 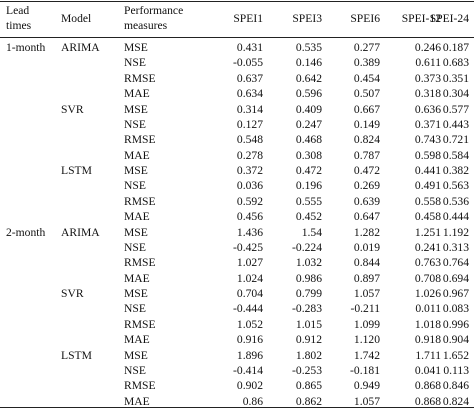 I want to click on spei6-cell: 1.057, so click(x=366, y=293).